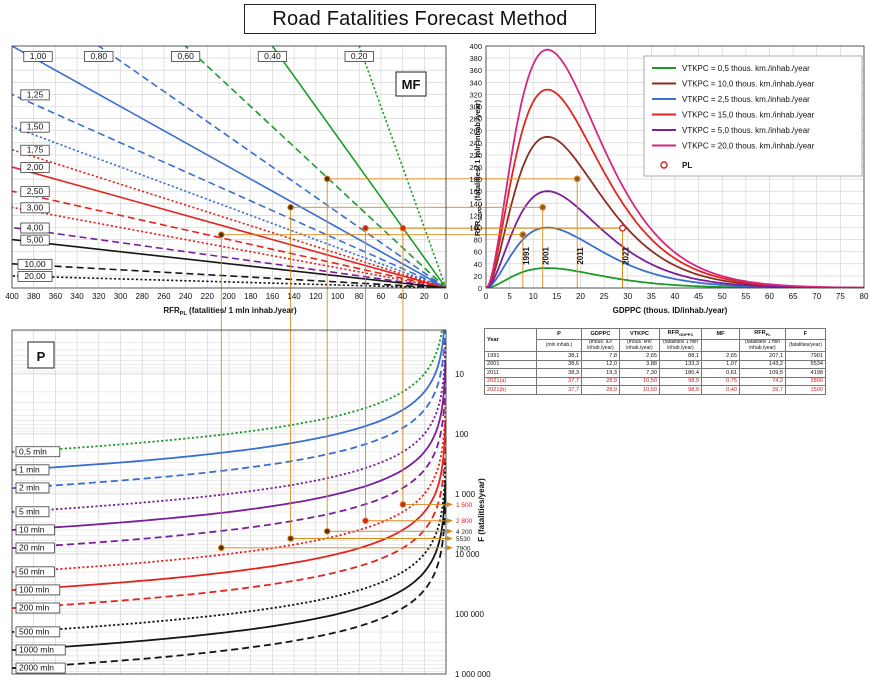 Image resolution: width=870 pixels, height=681 pixels. Describe the element at coordinates (864, 296) in the screenshot. I see `gdp-x-tick-label: 80` at that location.